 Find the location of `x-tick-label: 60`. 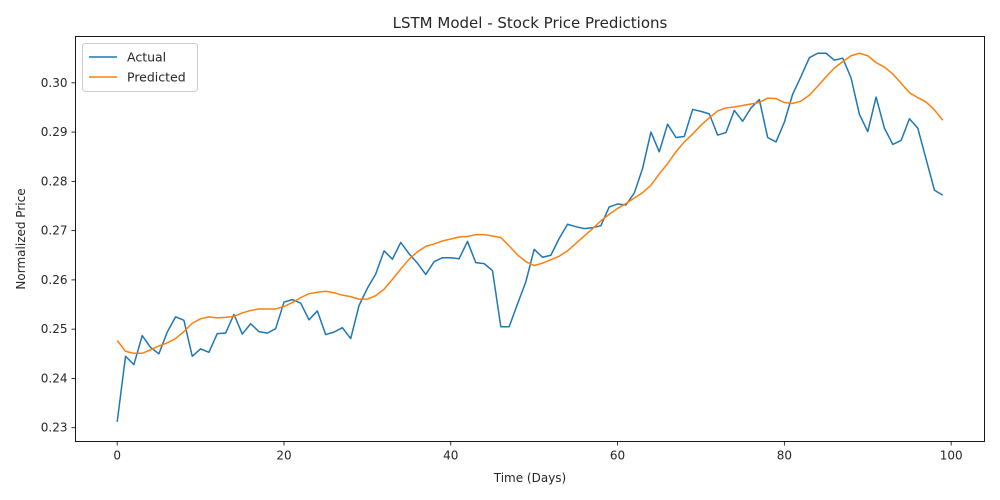

x-tick-label: 60 is located at coordinates (617, 456).